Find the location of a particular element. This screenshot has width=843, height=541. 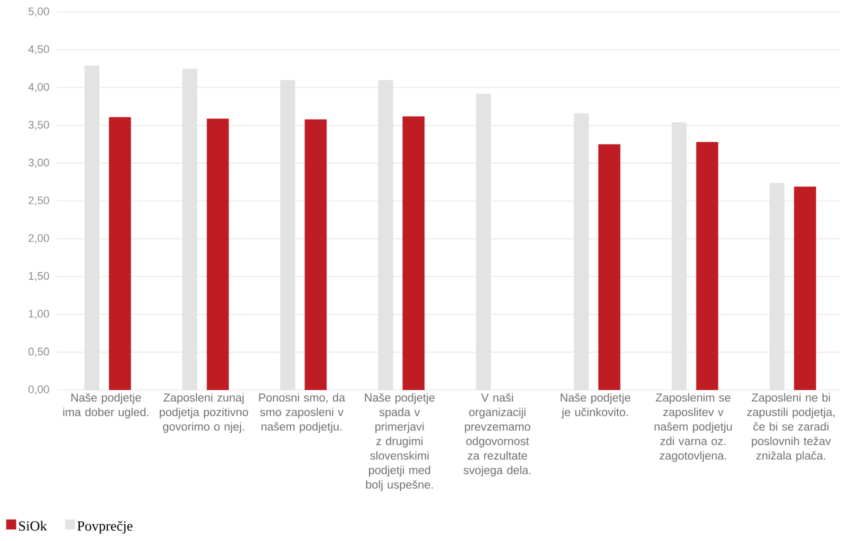

legend-label: Povprečje is located at coordinates (104, 527).